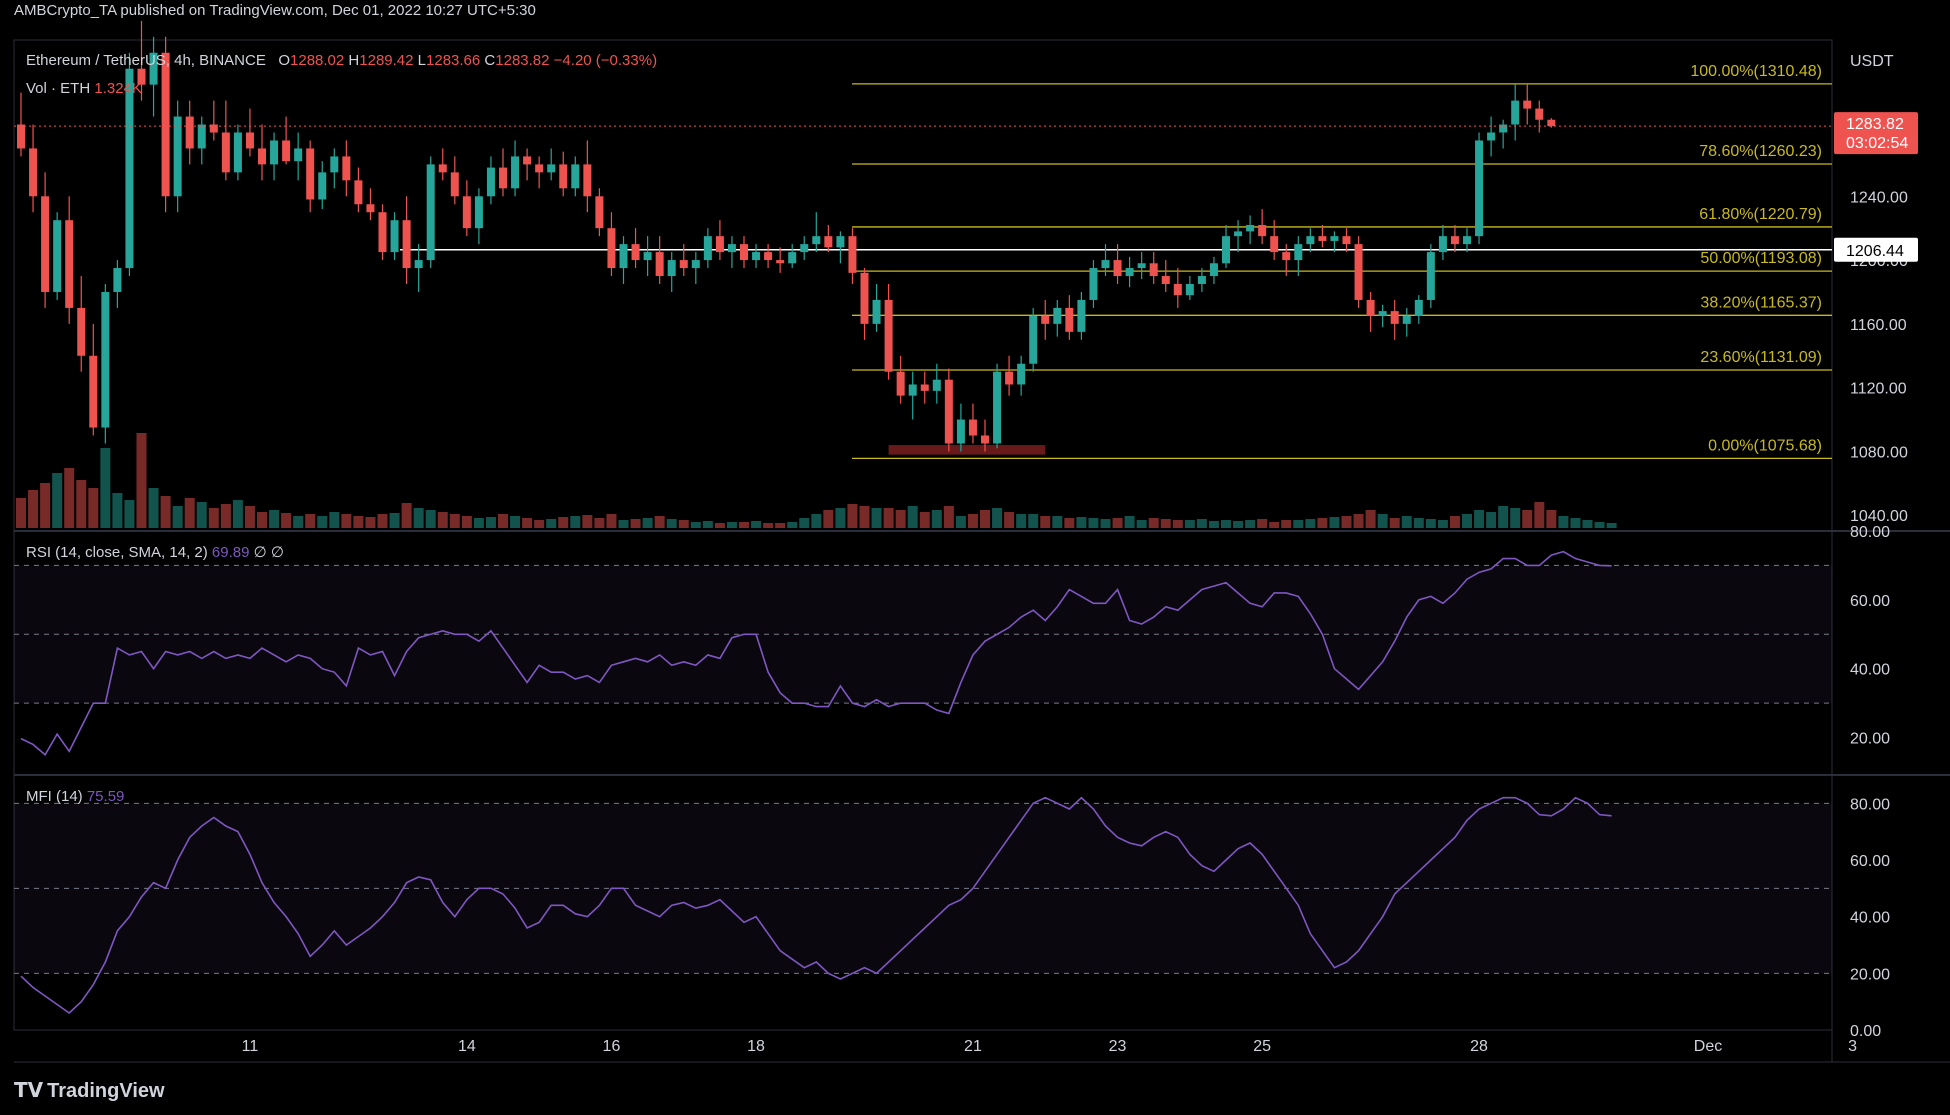 This screenshot has height=1115, width=1950. I want to click on hline-badge, so click(1876, 249).